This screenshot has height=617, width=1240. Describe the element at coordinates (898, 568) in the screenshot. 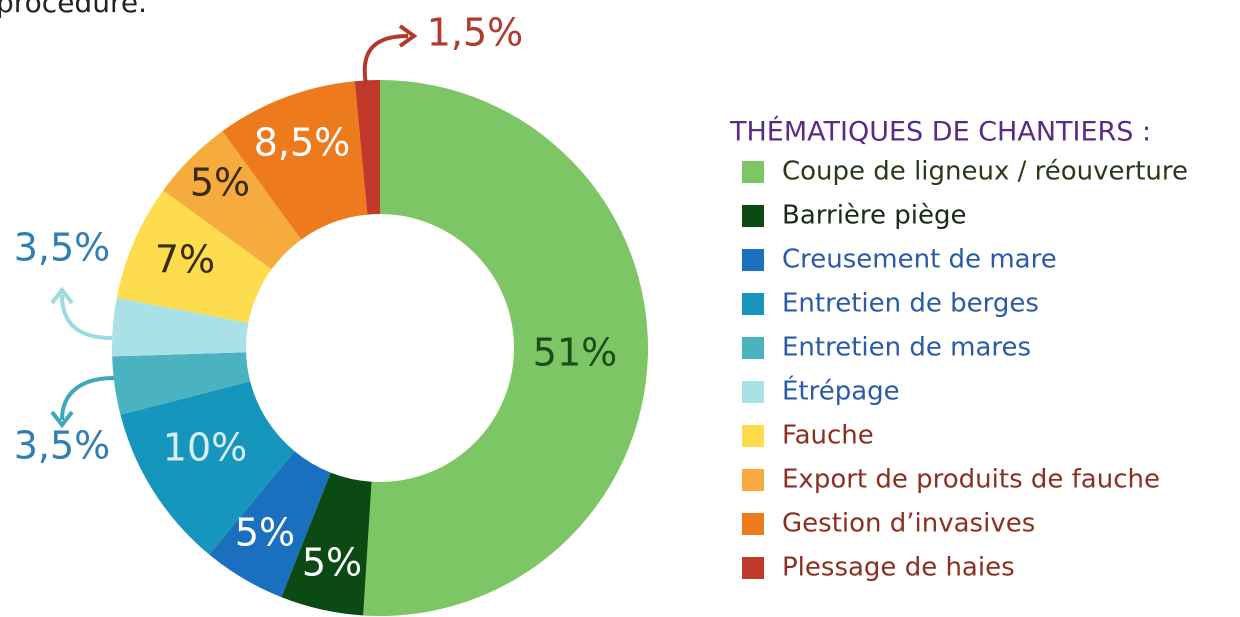

I see `legend-label: Plessage de haies` at that location.